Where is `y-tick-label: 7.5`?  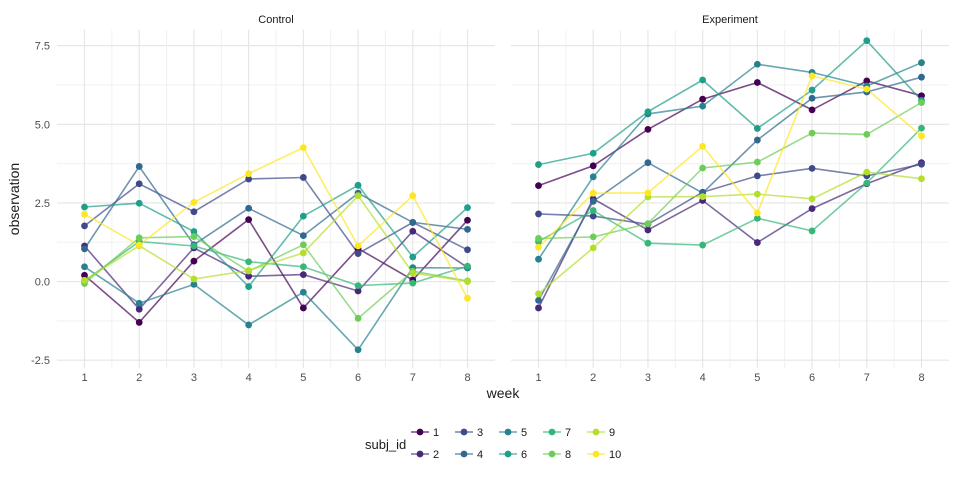
y-tick-label: 7.5 is located at coordinates (42, 47).